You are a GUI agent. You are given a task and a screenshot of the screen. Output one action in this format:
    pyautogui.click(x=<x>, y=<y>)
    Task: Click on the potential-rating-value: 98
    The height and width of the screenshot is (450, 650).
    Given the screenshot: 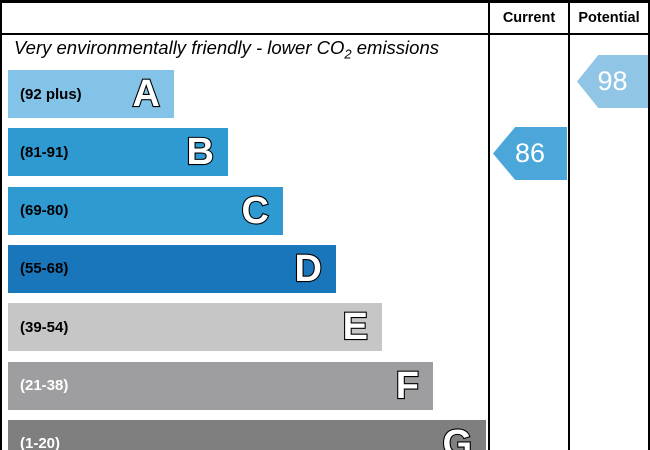 What is the action you would take?
    pyautogui.click(x=612, y=81)
    